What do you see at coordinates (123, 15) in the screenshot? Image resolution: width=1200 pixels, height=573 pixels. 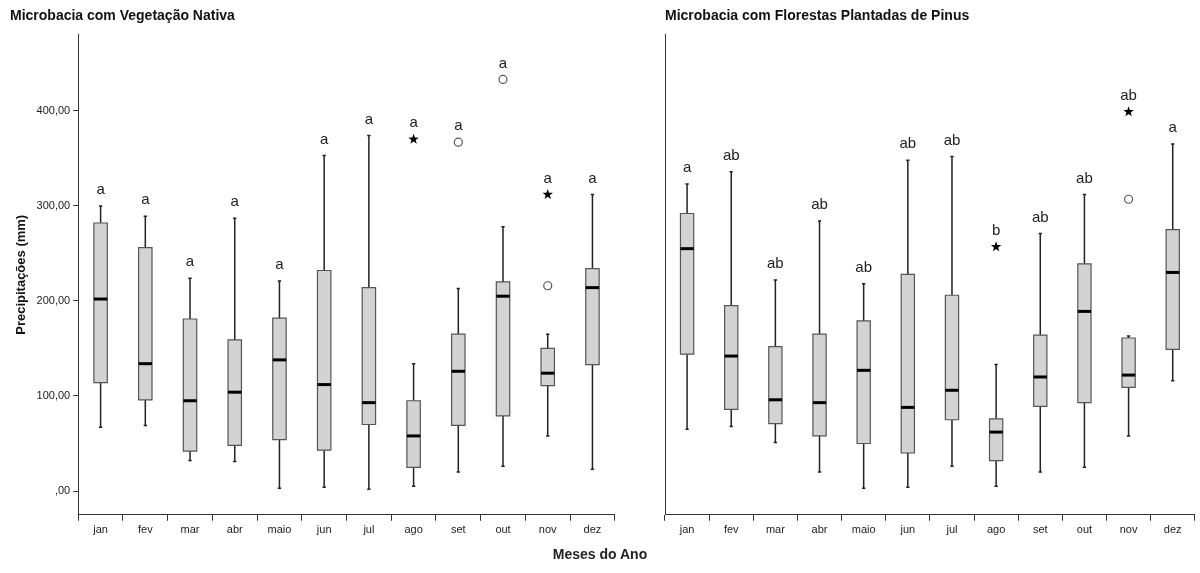 I see `chart-title: Microbacia com Vegetação Nativa` at bounding box center [123, 15].